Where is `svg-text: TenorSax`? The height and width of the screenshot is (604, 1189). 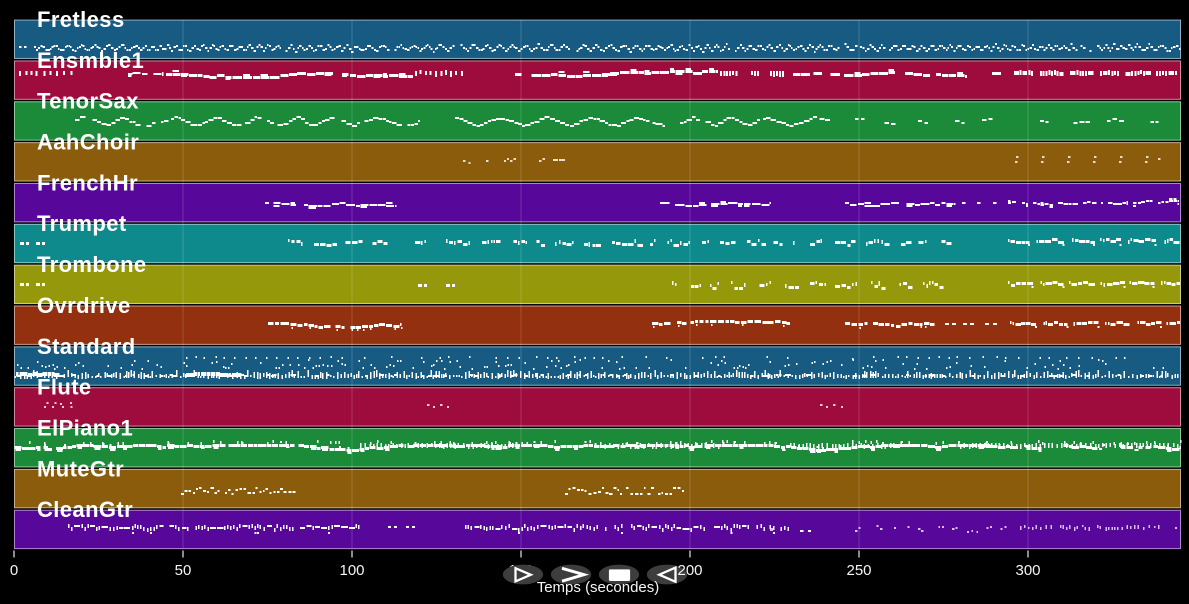 svg-text: TenorSax is located at coordinates (88, 101).